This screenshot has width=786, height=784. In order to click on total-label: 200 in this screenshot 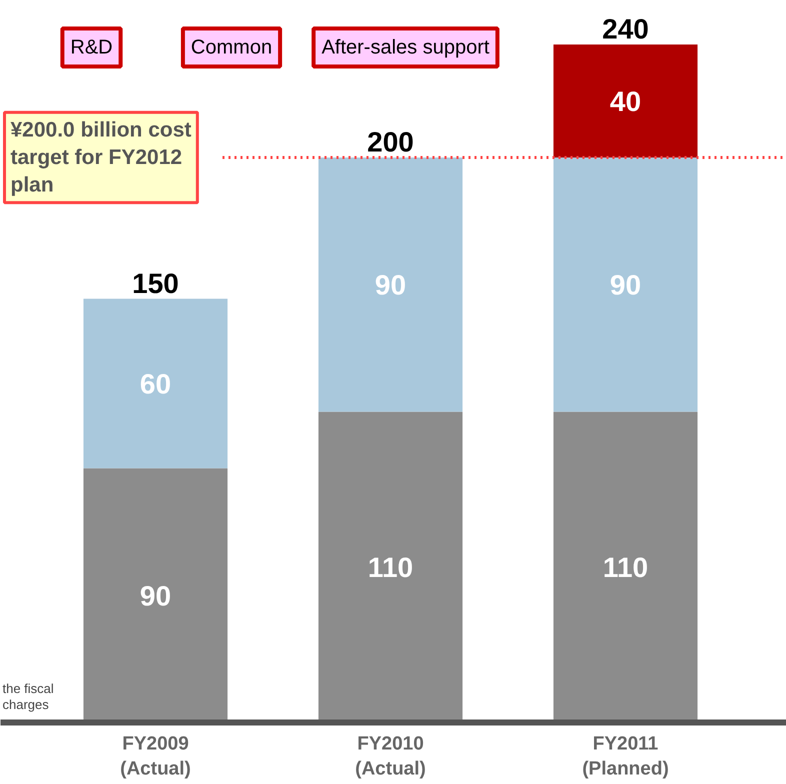, I will do `click(390, 142)`.